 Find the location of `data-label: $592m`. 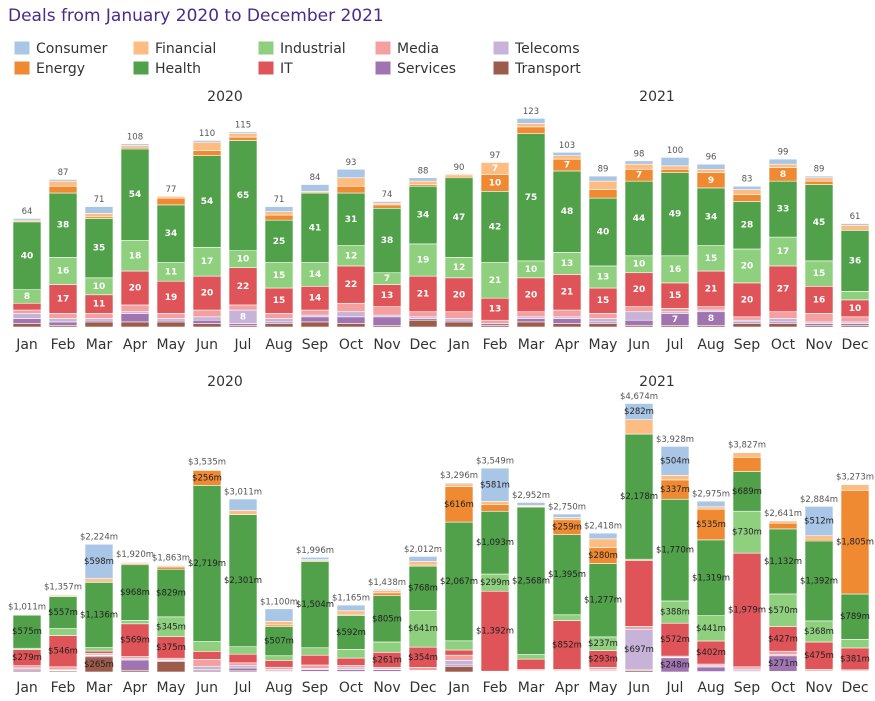

data-label: $592m is located at coordinates (351, 633).